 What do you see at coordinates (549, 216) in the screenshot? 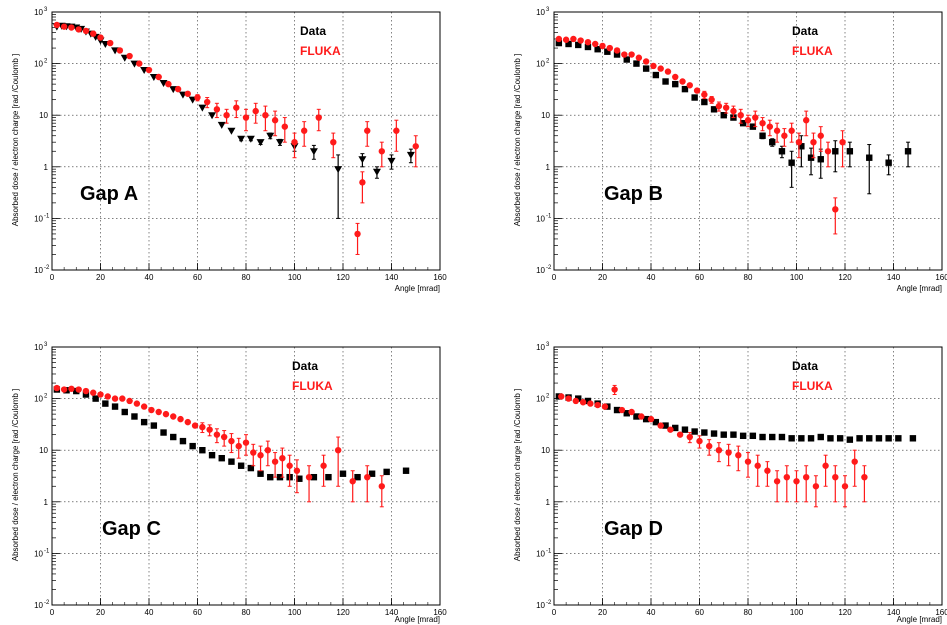
I see `y-tick-exponent: -1` at bounding box center [549, 216].